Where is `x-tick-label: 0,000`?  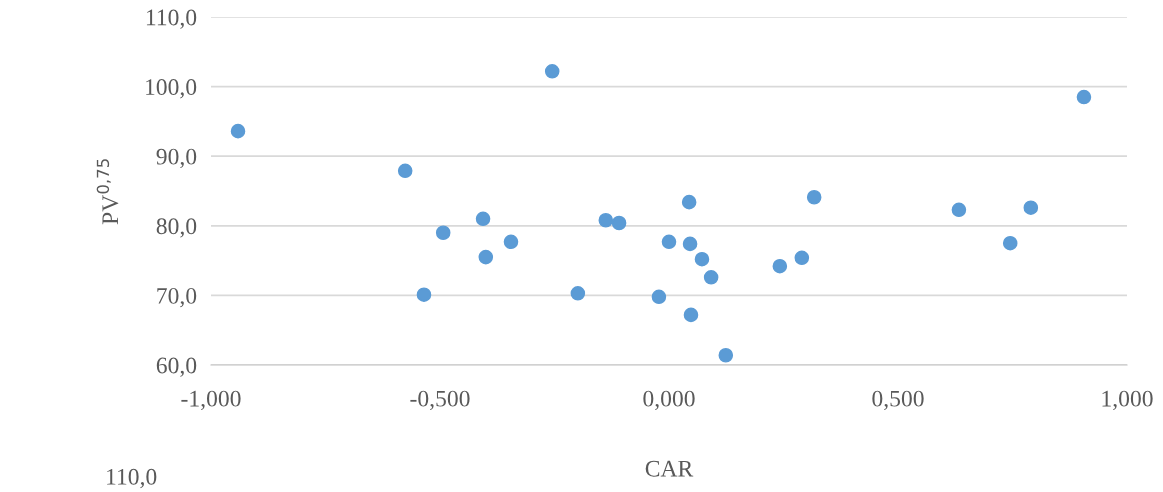
x-tick-label: 0,000 is located at coordinates (669, 400).